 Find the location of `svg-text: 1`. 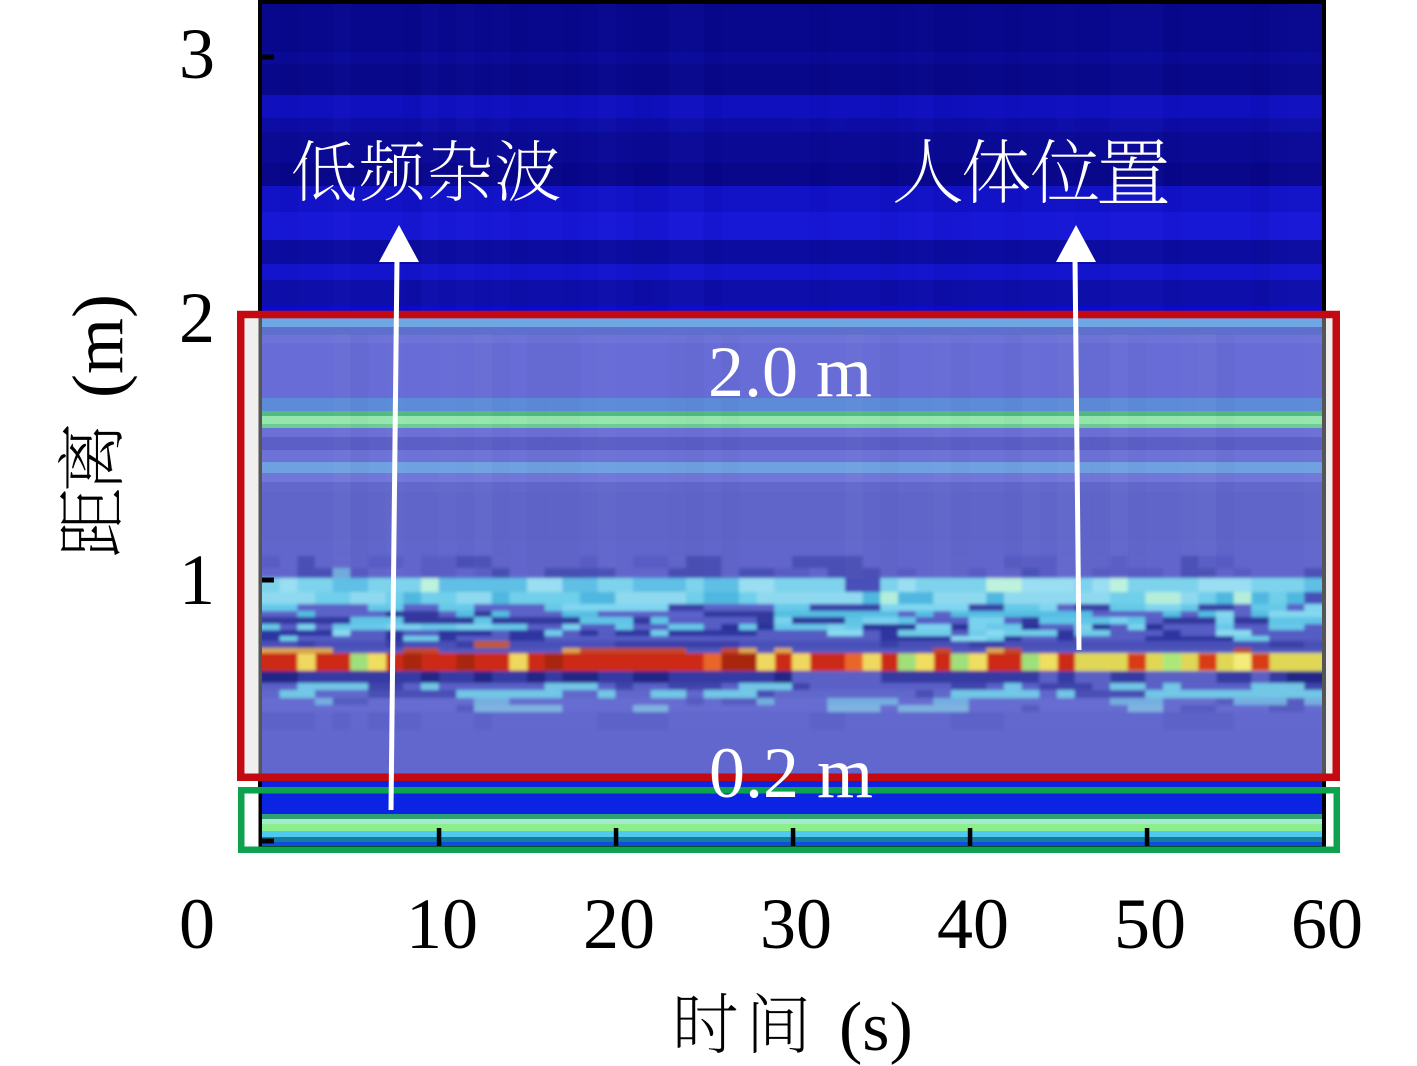

svg-text: 1 is located at coordinates (197, 580).